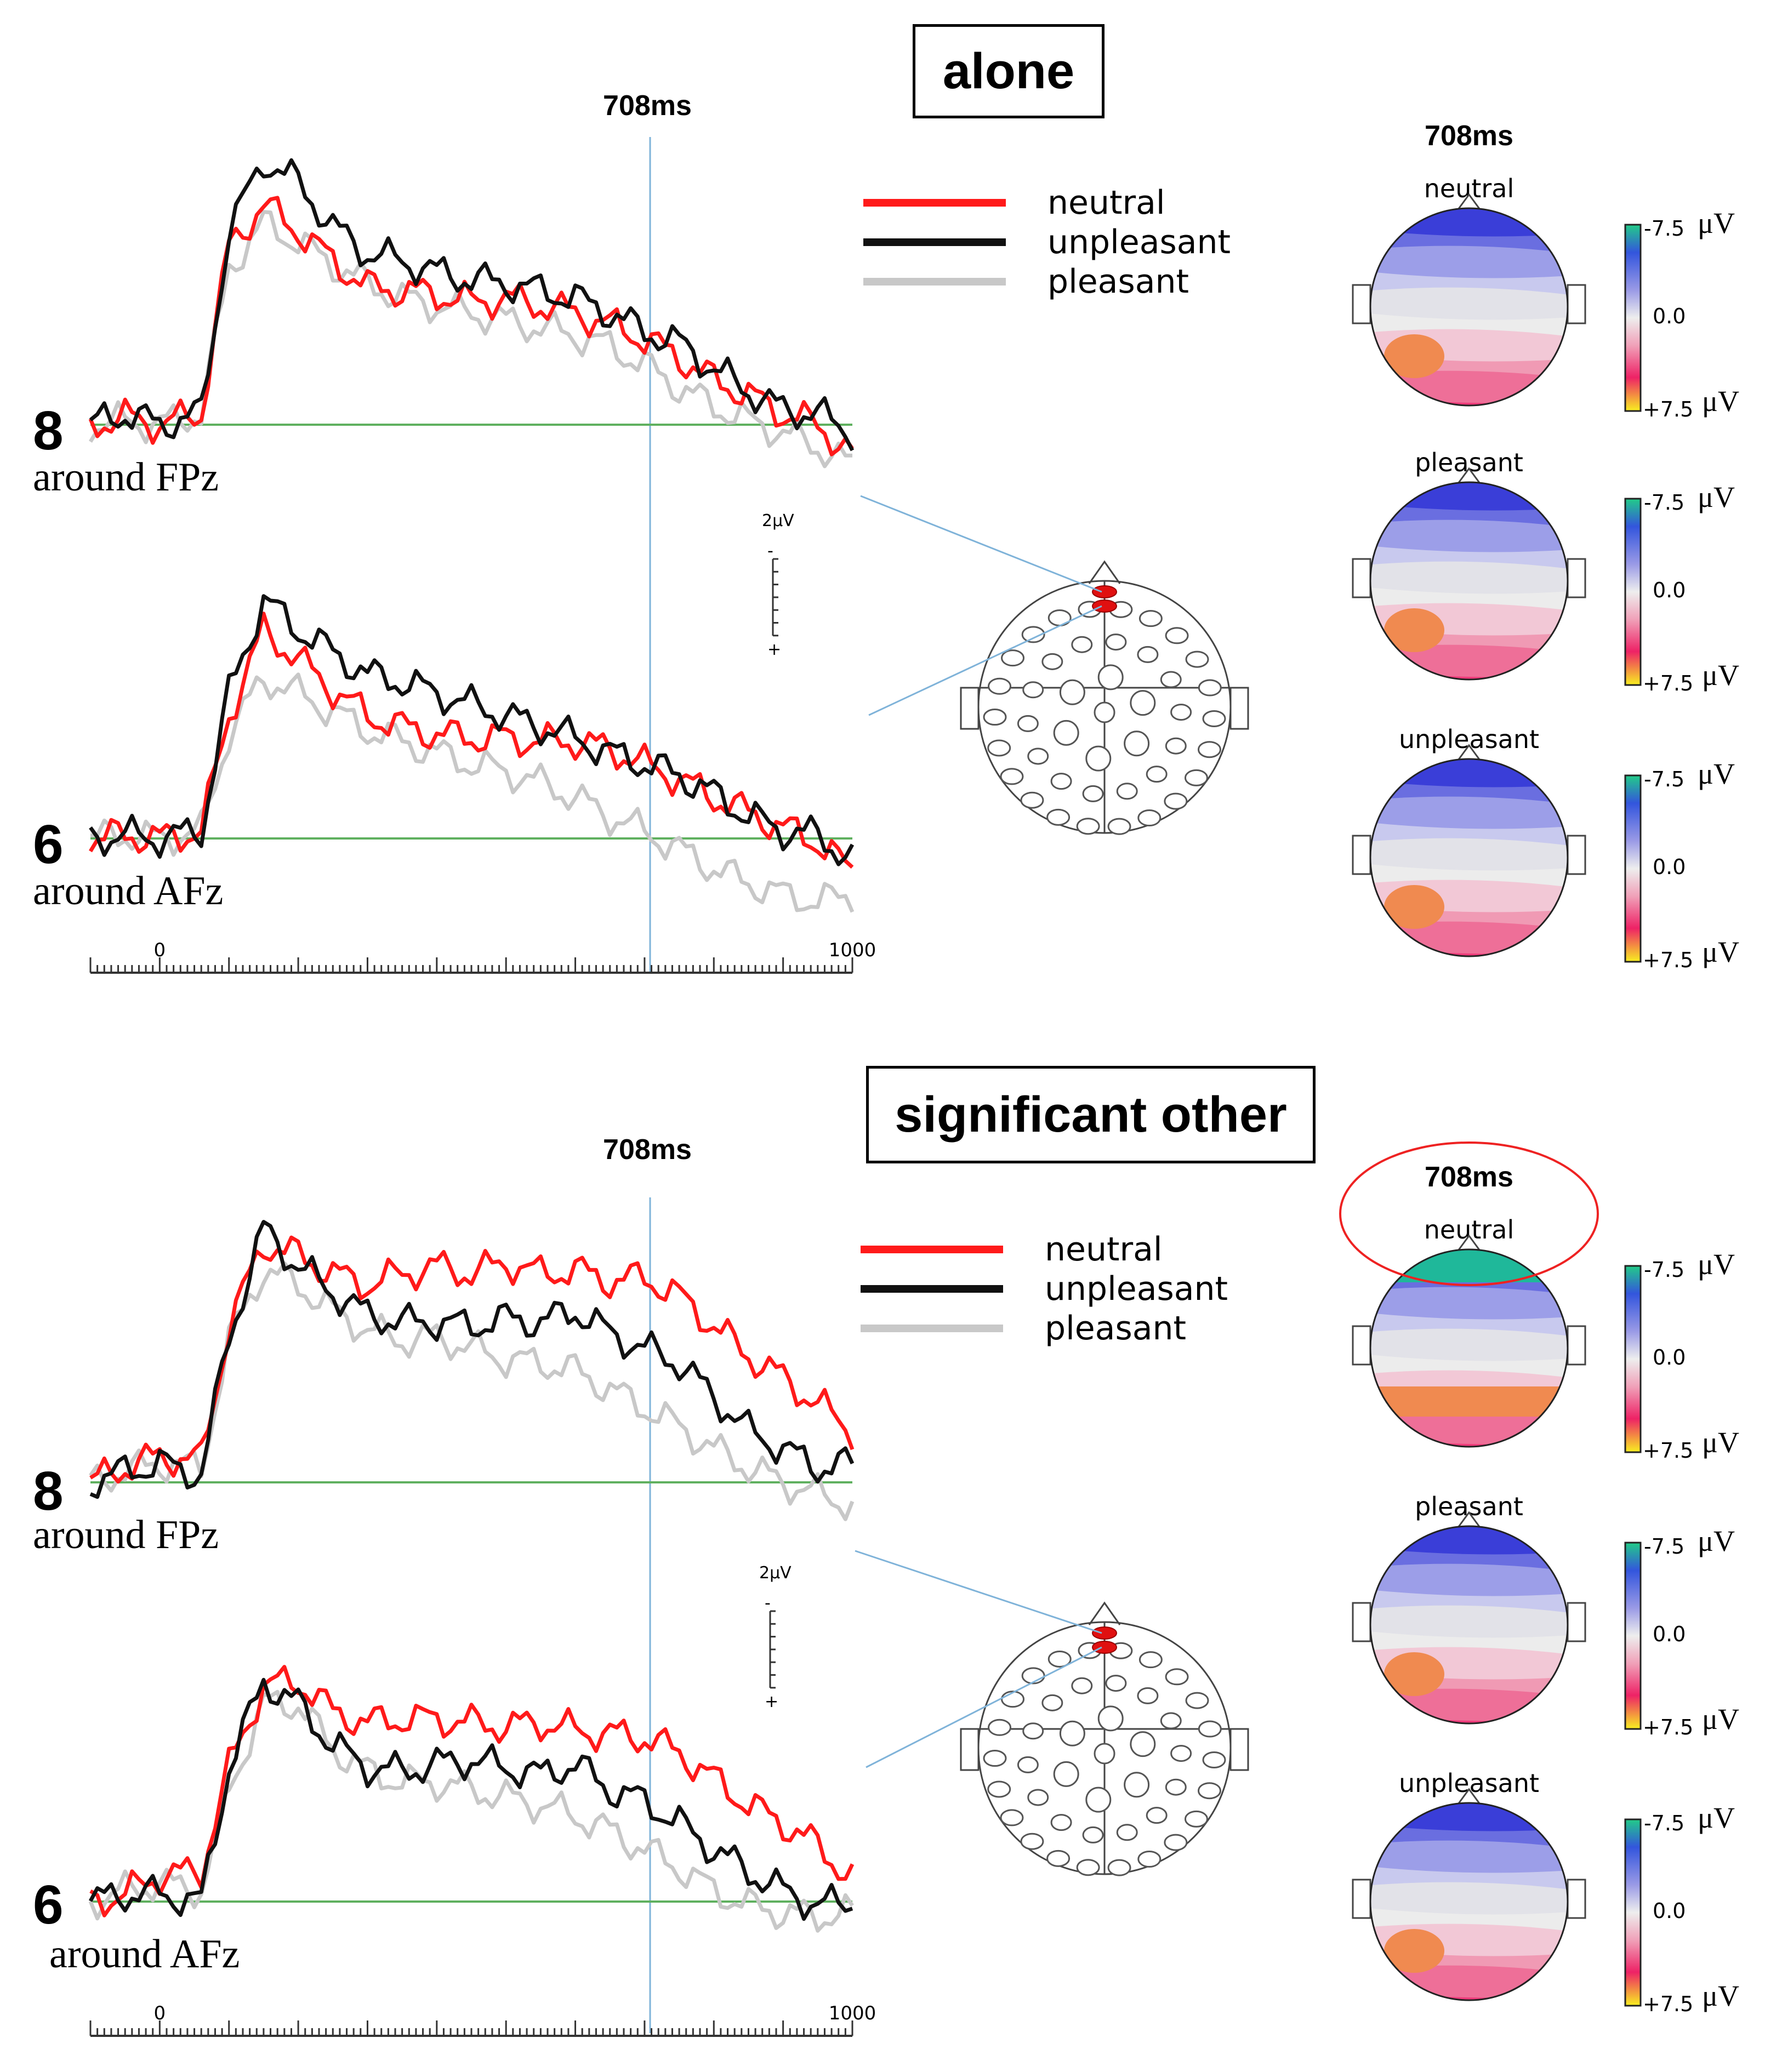 This screenshot has height=2072, width=1782. I want to click on highlight-circle, so click(1469, 1213).